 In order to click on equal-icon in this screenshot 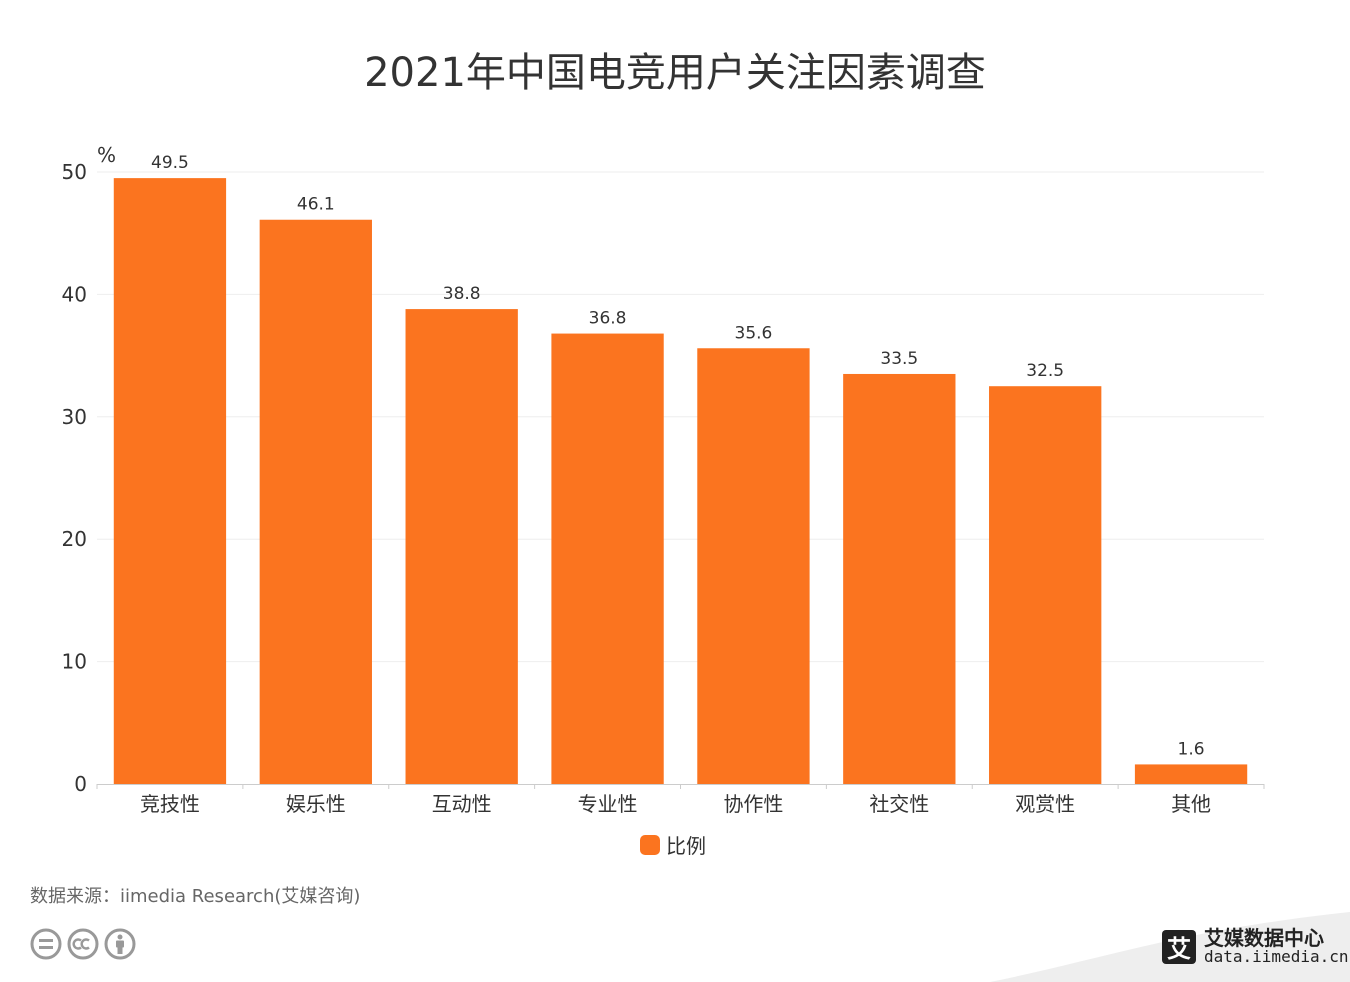, I will do `click(46, 944)`.